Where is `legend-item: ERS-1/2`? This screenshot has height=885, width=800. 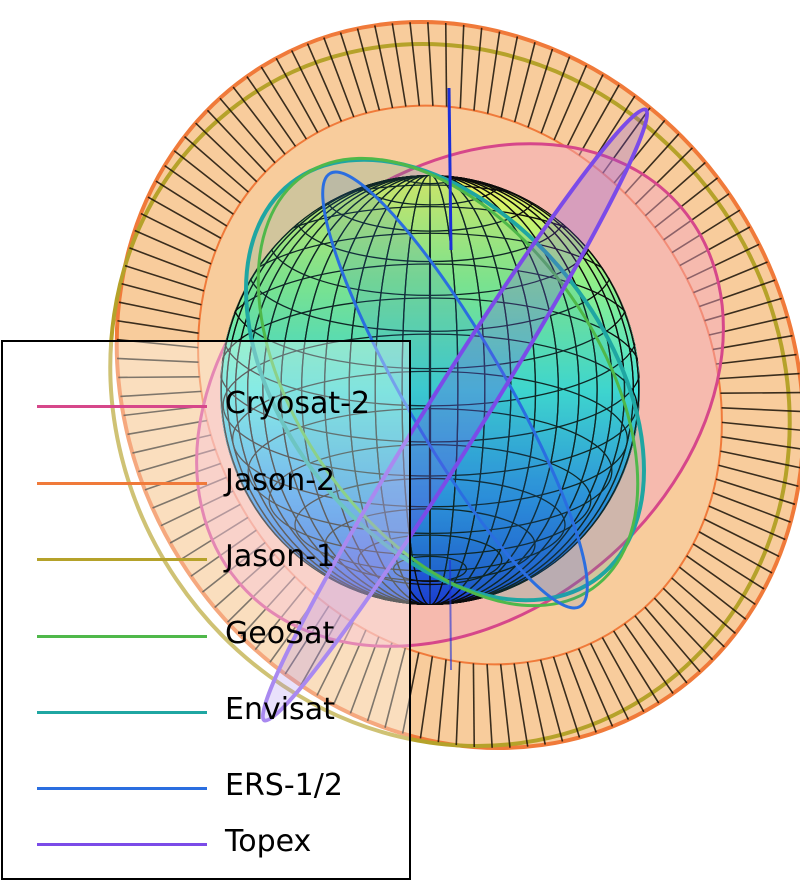 legend-item: ERS-1/2 is located at coordinates (206, 789).